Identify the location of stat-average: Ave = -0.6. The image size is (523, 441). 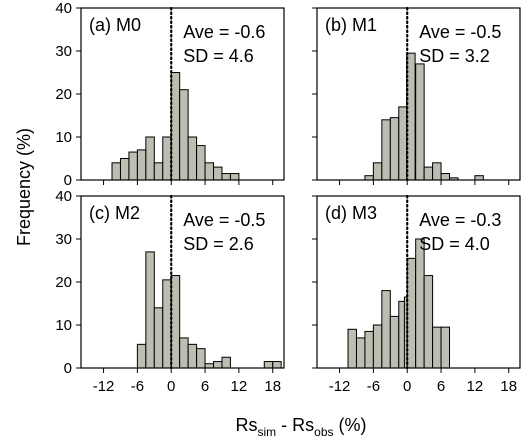
(224, 32).